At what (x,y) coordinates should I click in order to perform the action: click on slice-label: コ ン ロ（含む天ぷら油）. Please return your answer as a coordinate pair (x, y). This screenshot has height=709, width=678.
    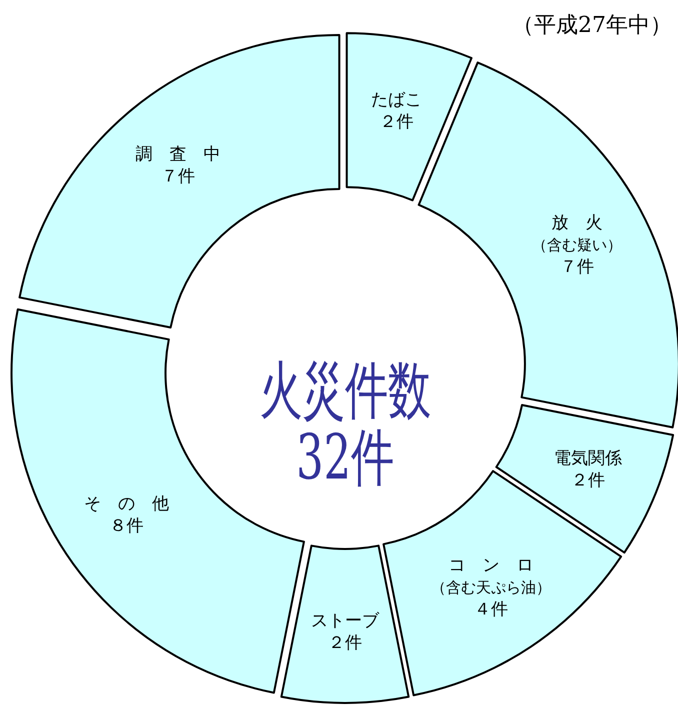
    Looking at the image, I should click on (491, 576).